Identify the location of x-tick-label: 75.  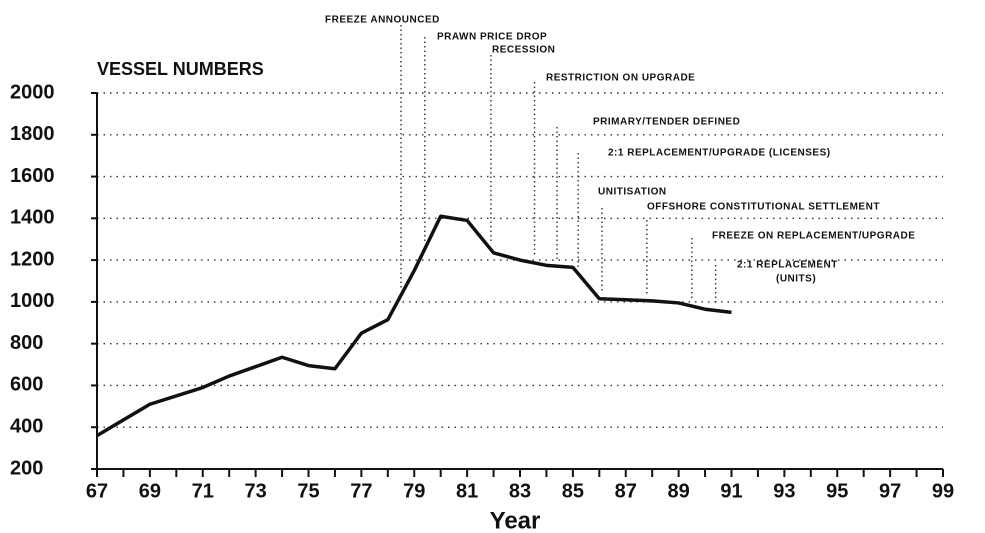
(308, 491).